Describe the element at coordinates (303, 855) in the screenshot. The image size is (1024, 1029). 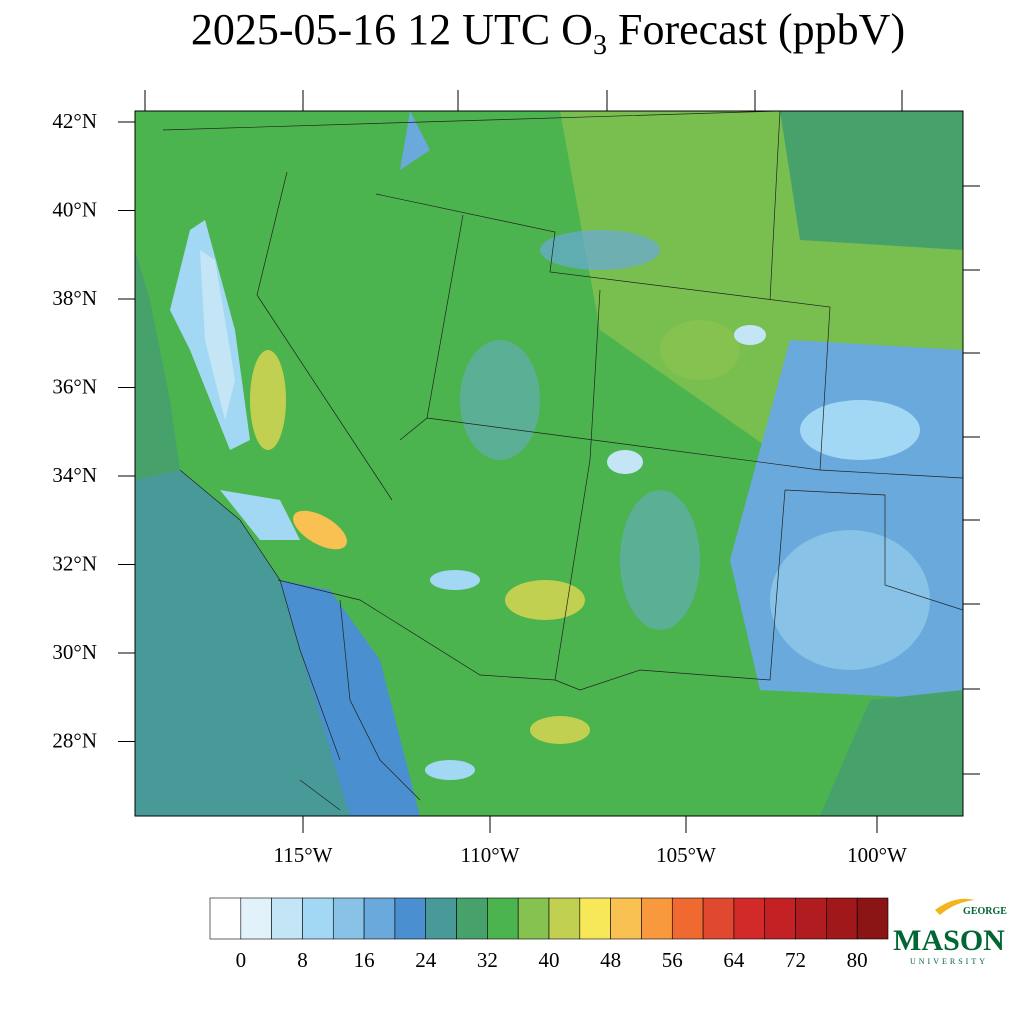
I see `lon-label: 115°W` at that location.